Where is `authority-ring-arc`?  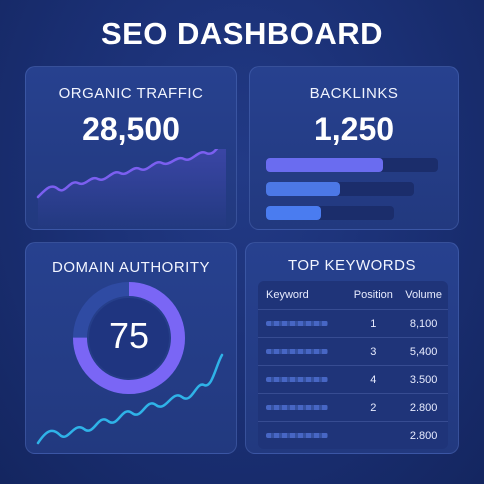 authority-ring-arc is located at coordinates (129, 338).